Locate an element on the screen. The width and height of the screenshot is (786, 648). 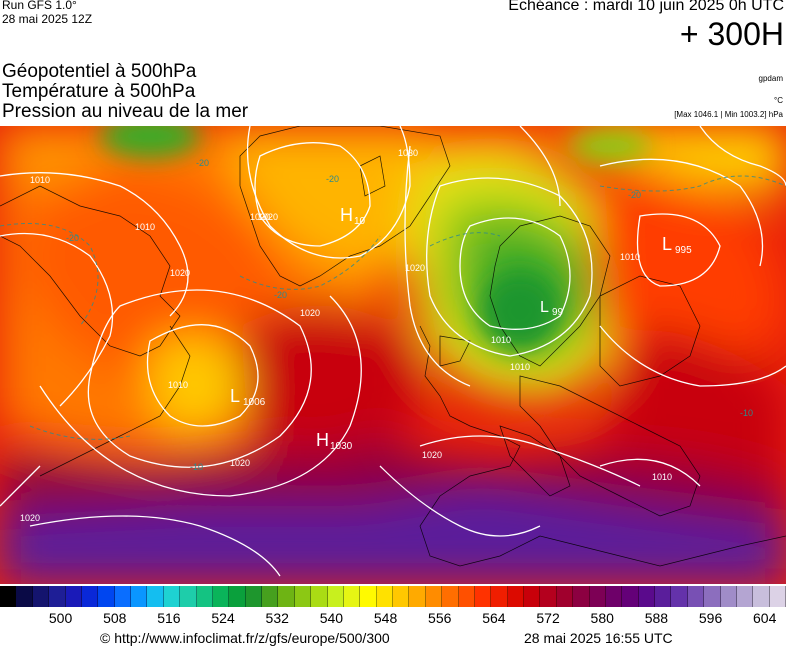
low-scandinavia-label: L is located at coordinates (544, 307).